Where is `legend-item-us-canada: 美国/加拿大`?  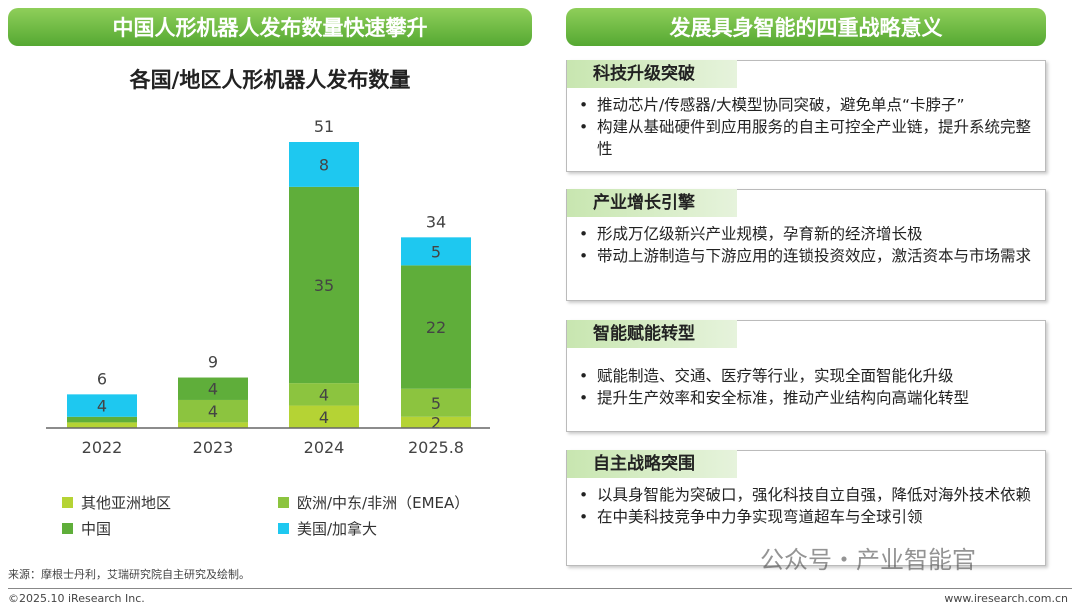 legend-item-us-canada: 美国/加拿大 is located at coordinates (327, 528).